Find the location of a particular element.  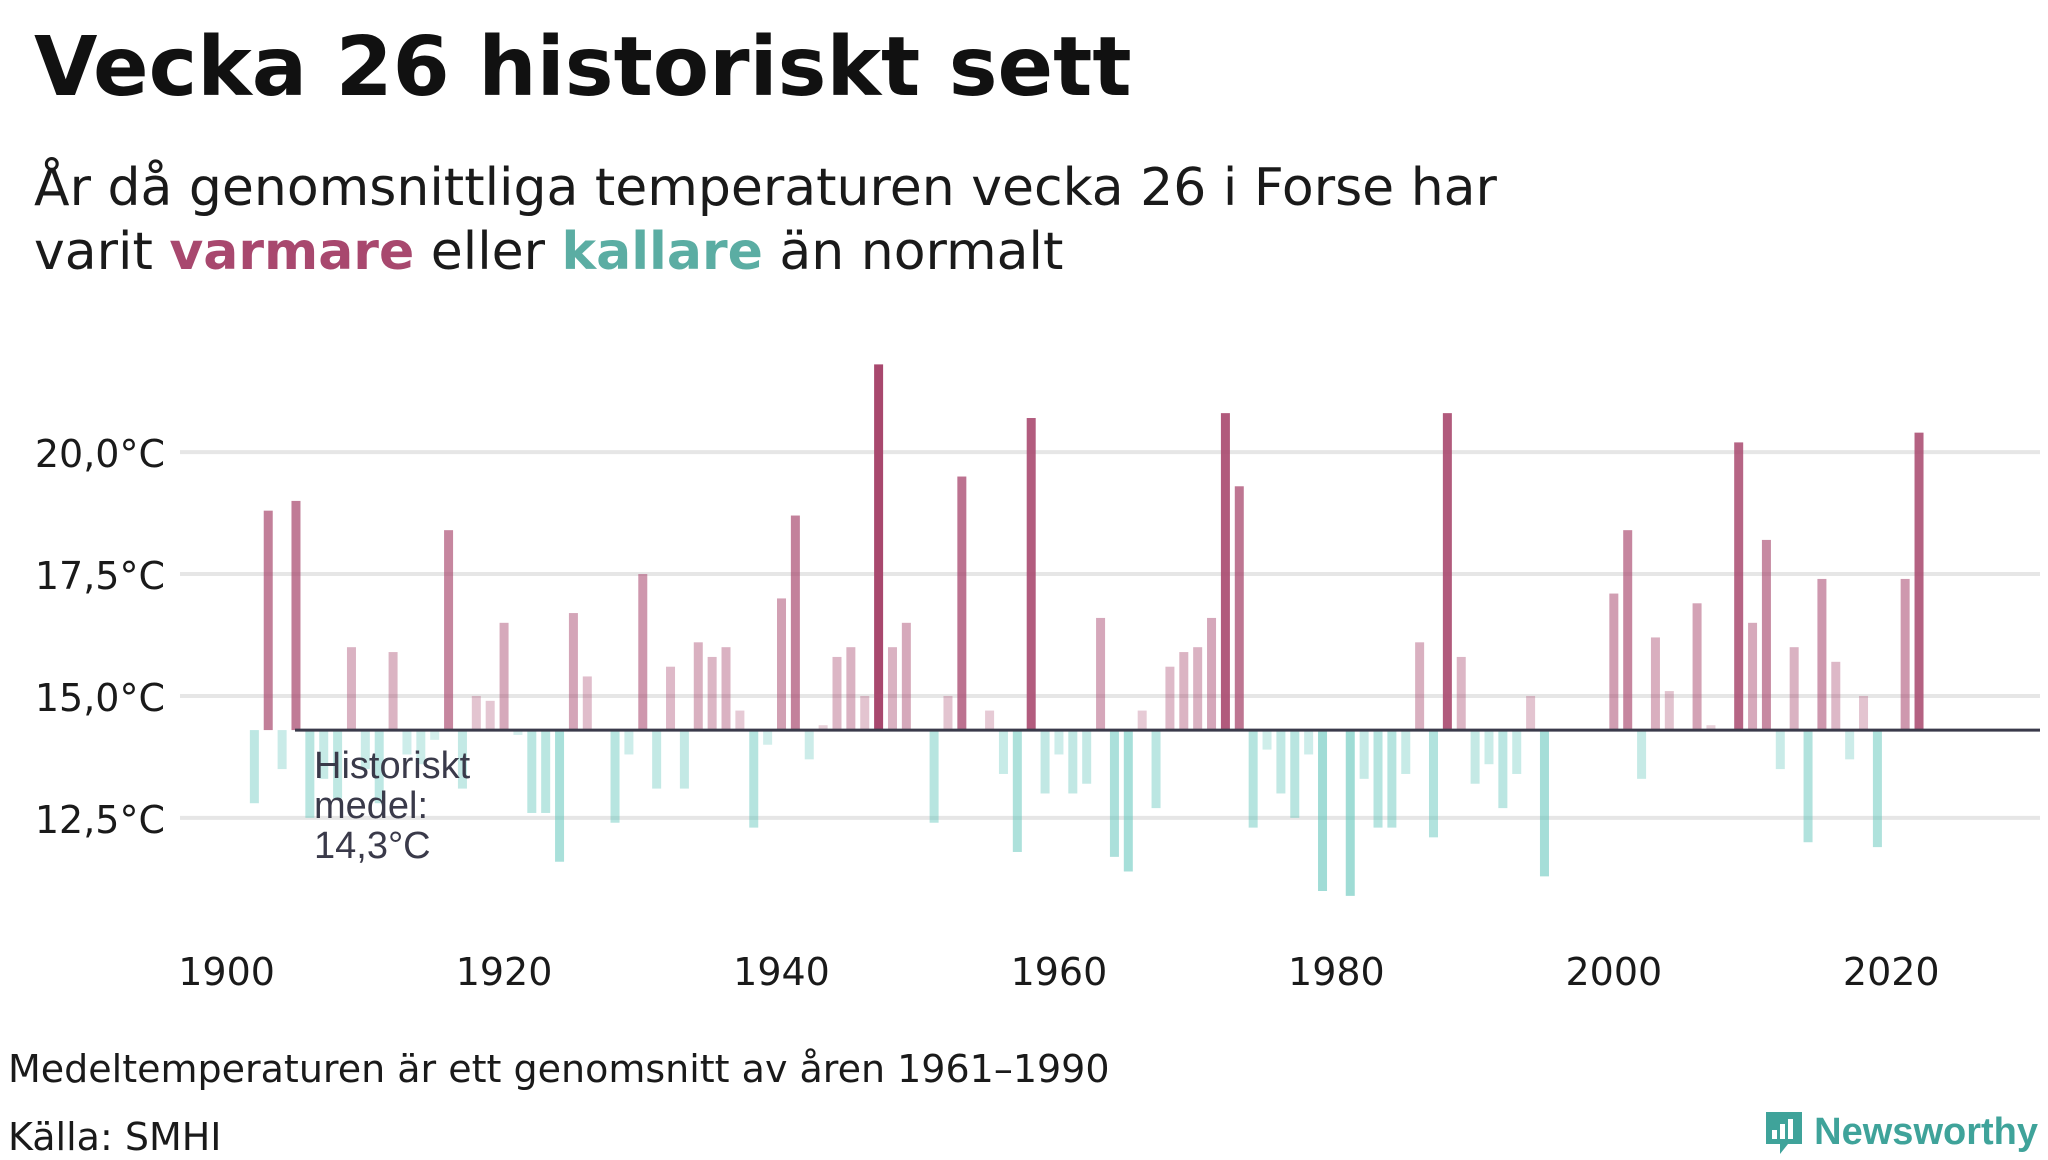

page-title: Vecka 26 historiskt sett is located at coordinates (583, 67).